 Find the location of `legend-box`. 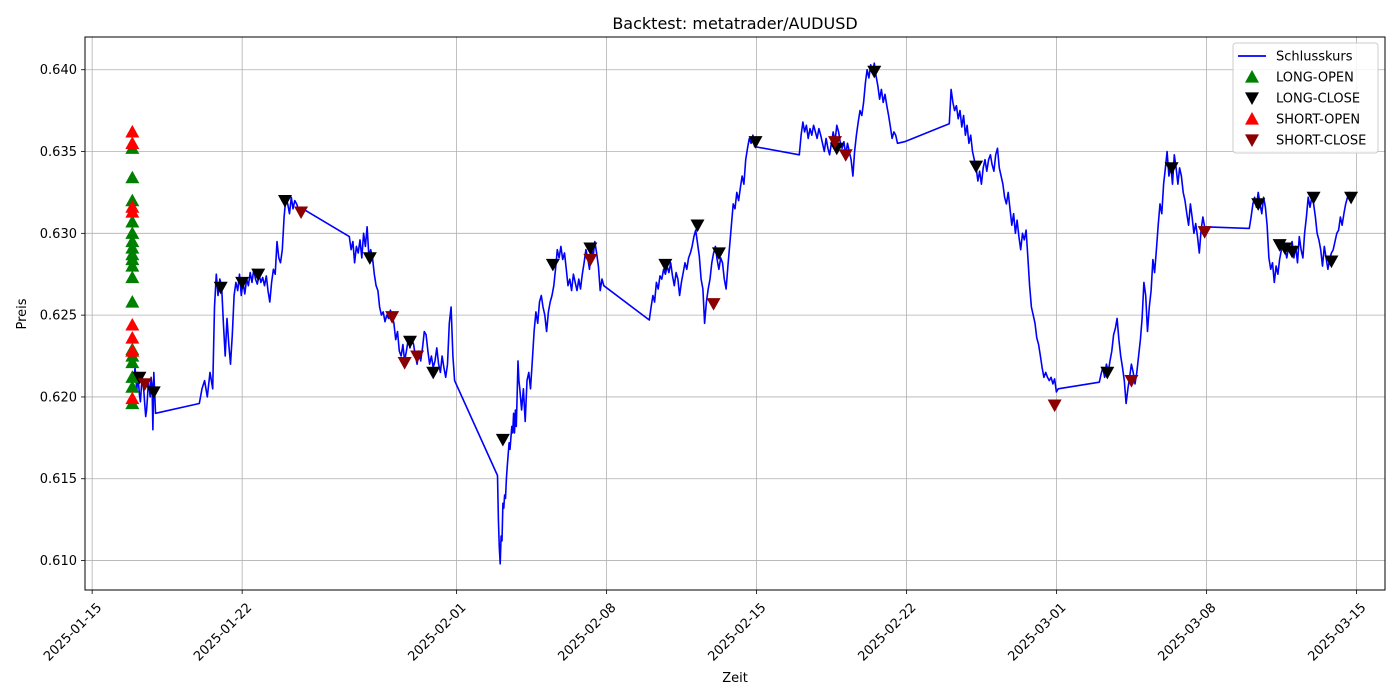

legend-box is located at coordinates (1305, 98).